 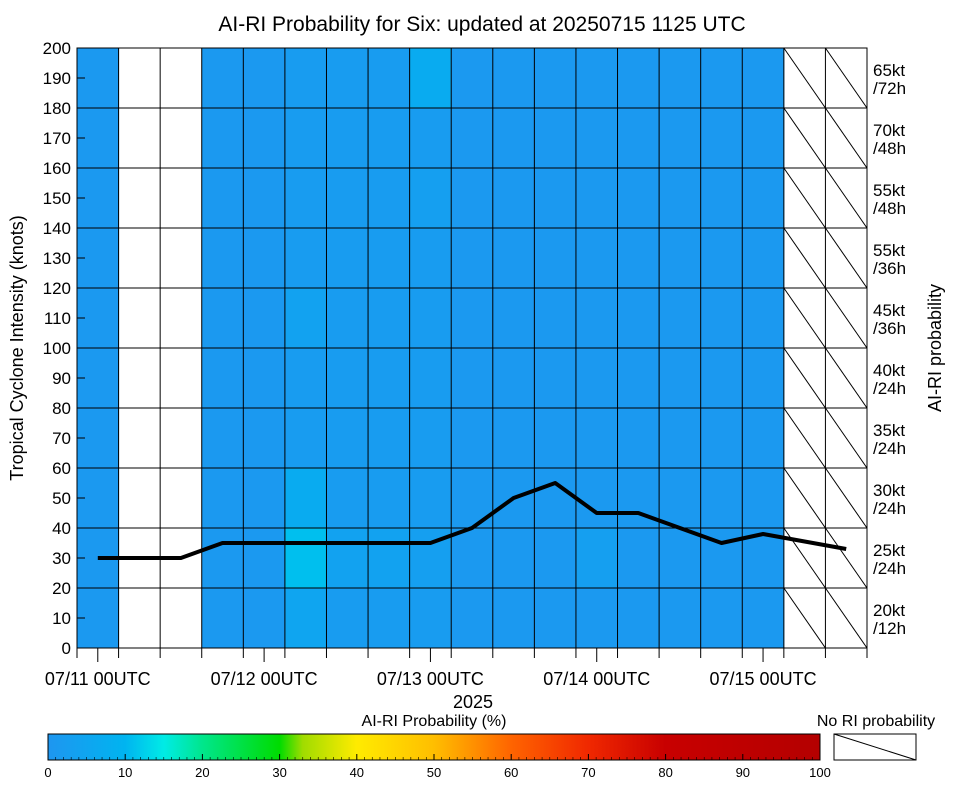 What do you see at coordinates (61, 378) in the screenshot?
I see `y-tick-label: 90` at bounding box center [61, 378].